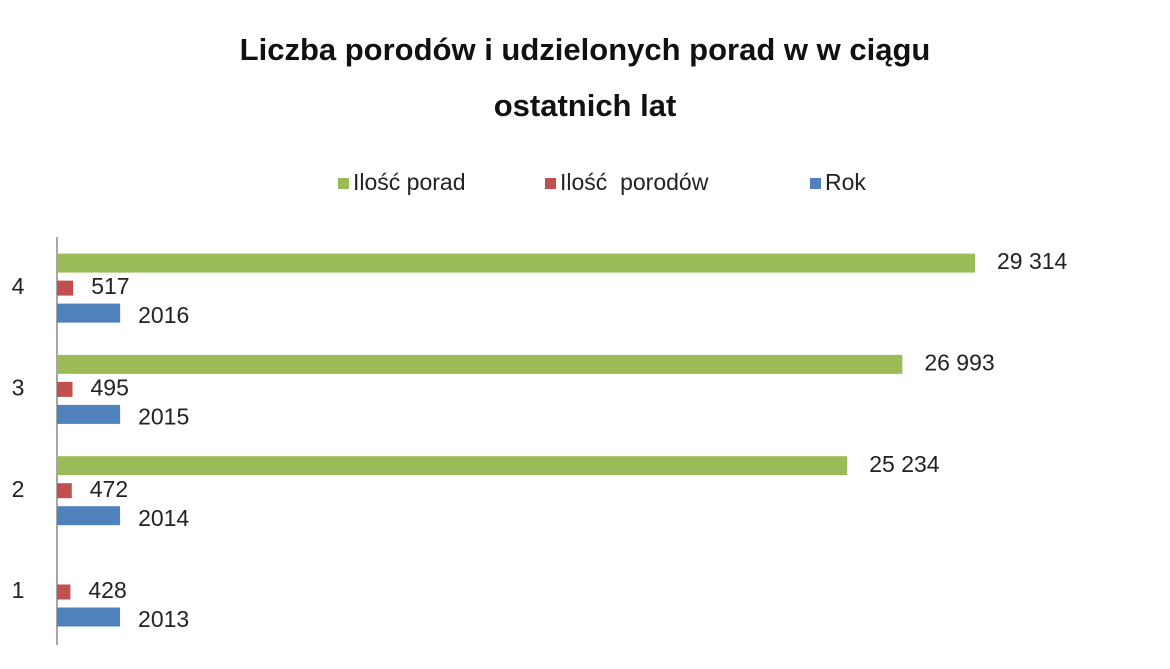  What do you see at coordinates (634, 182) in the screenshot?
I see `legend-label: Ilość porodów` at bounding box center [634, 182].